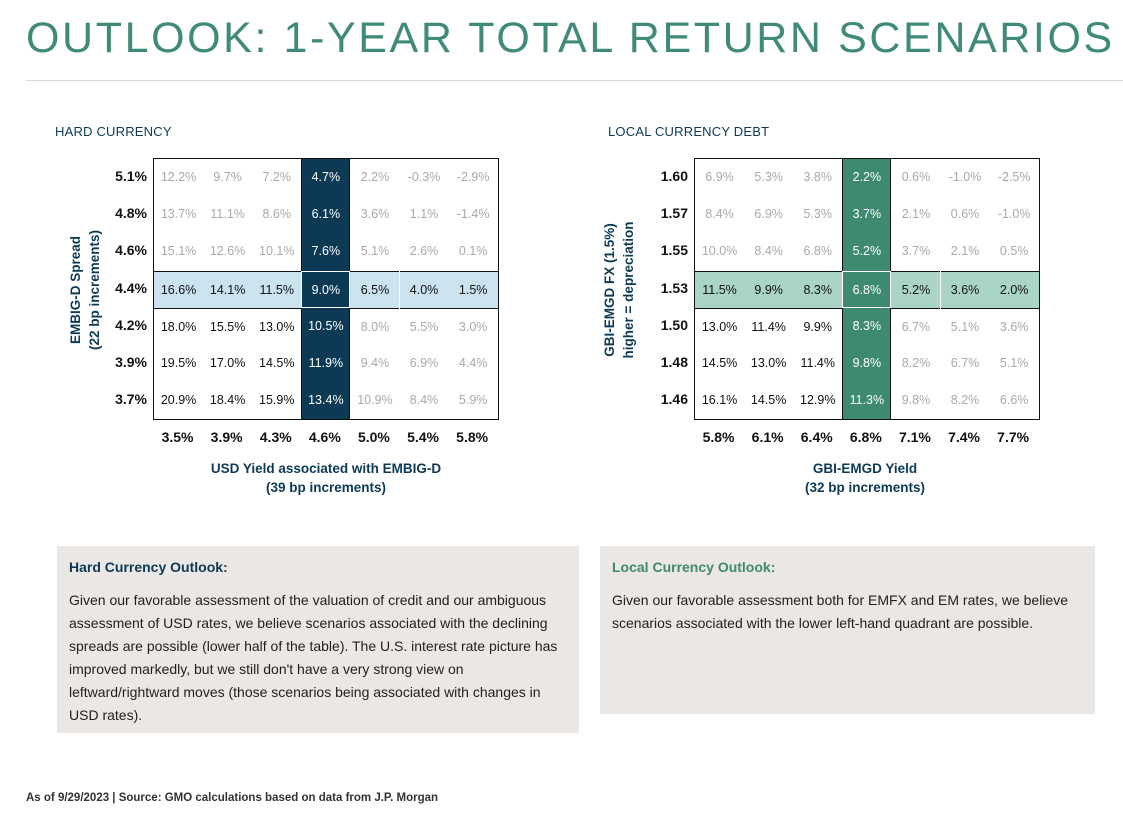 The height and width of the screenshot is (816, 1123). What do you see at coordinates (94, 290) in the screenshot?
I see `hard-y-axis-title-line2: (22 bp increments)` at bounding box center [94, 290].